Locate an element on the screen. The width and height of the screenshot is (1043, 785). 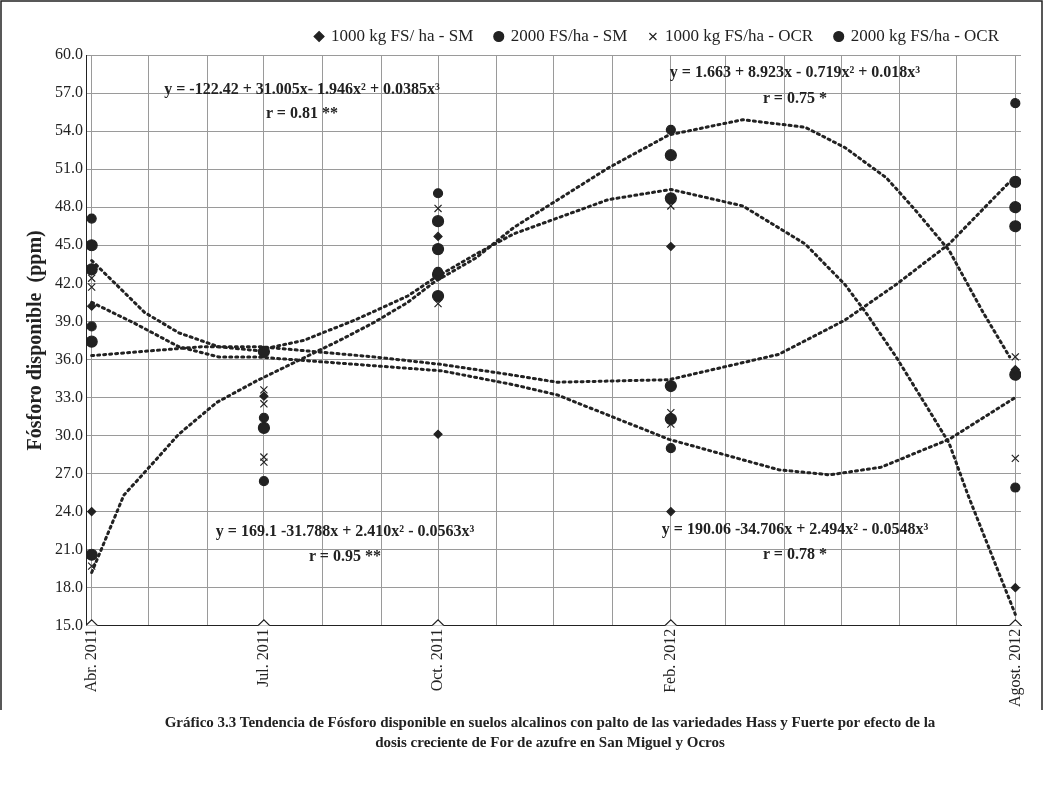
x-tick-label: Feb. 2012 is located at coordinates (670, 660).